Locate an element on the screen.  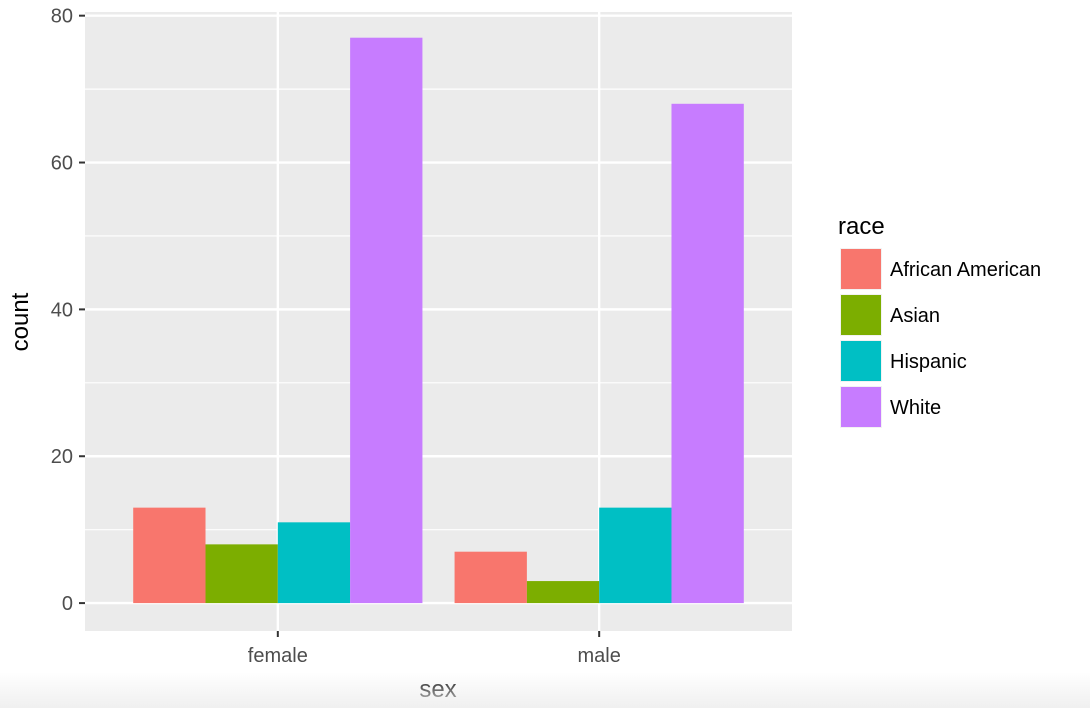
legend-title: race is located at coordinates (861, 226).